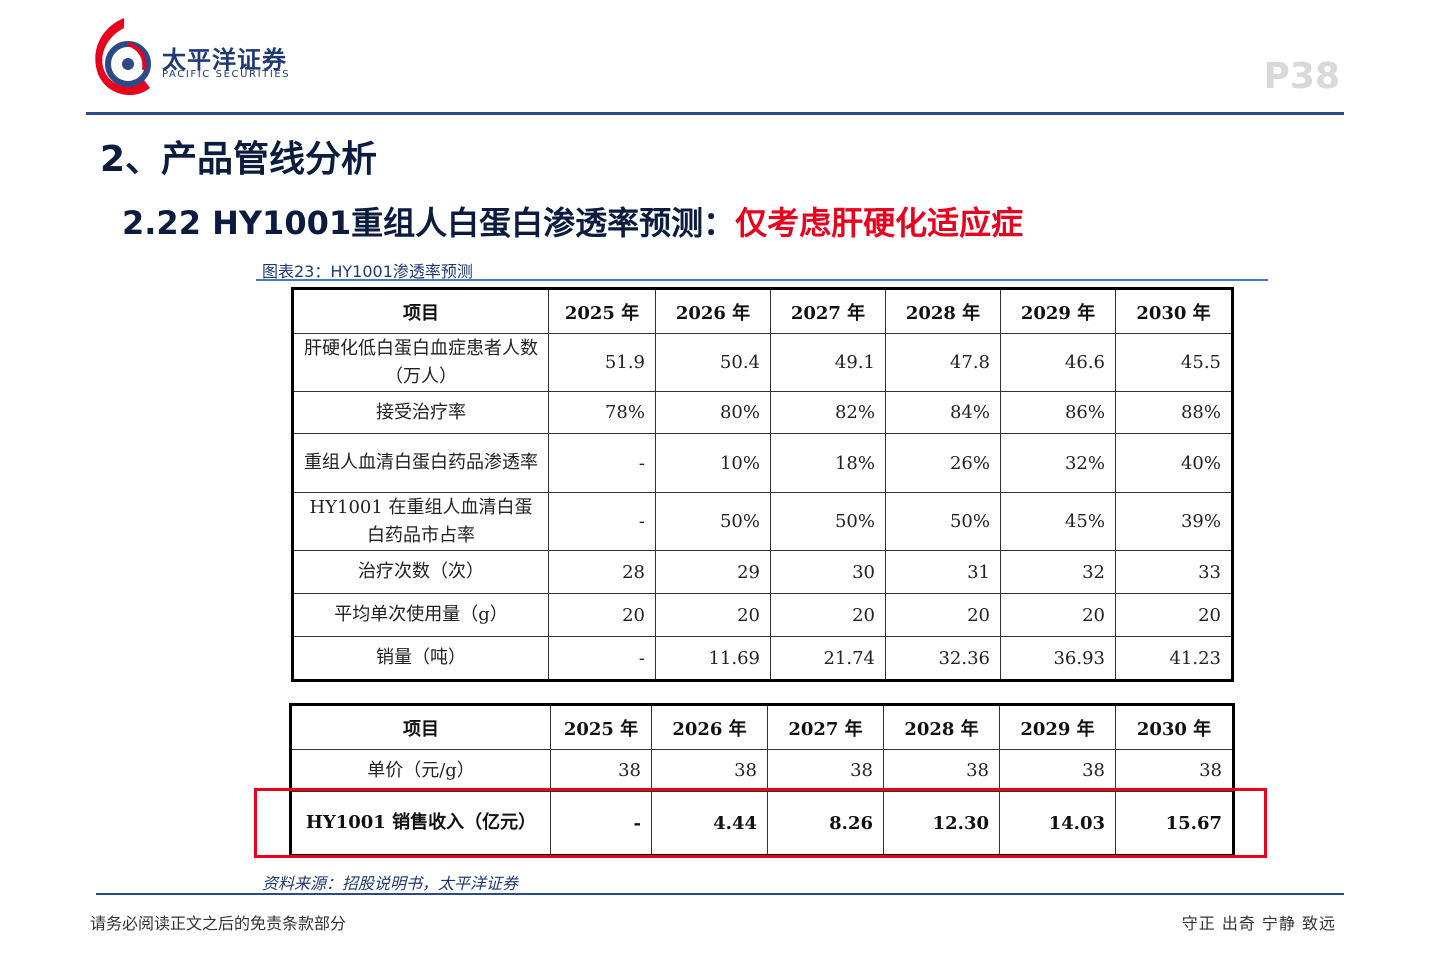 The image size is (1440, 965). What do you see at coordinates (715, 113) in the screenshot?
I see `header-divider` at bounding box center [715, 113].